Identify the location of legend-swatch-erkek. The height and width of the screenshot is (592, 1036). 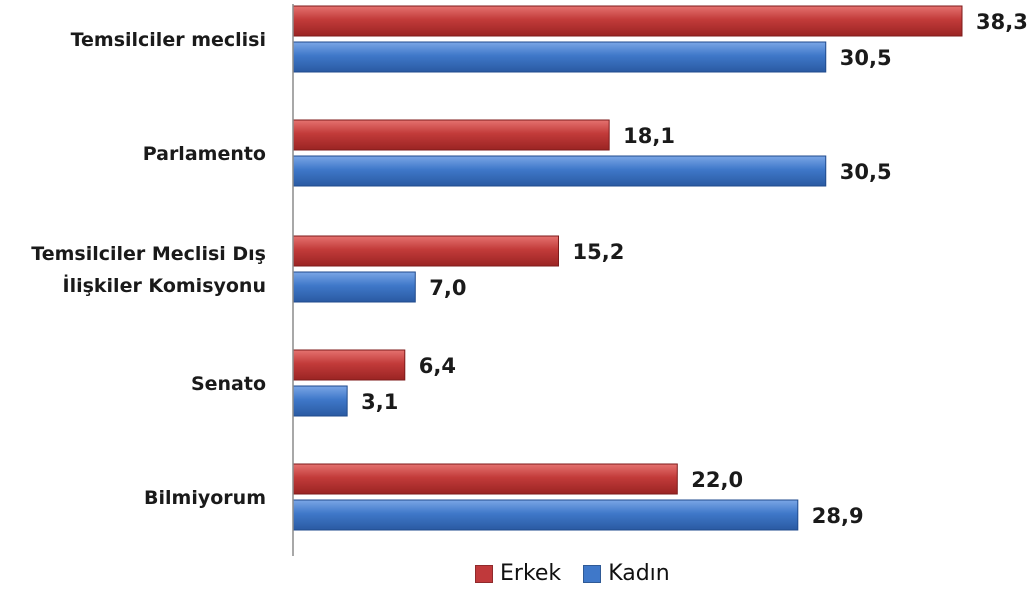
(484, 573).